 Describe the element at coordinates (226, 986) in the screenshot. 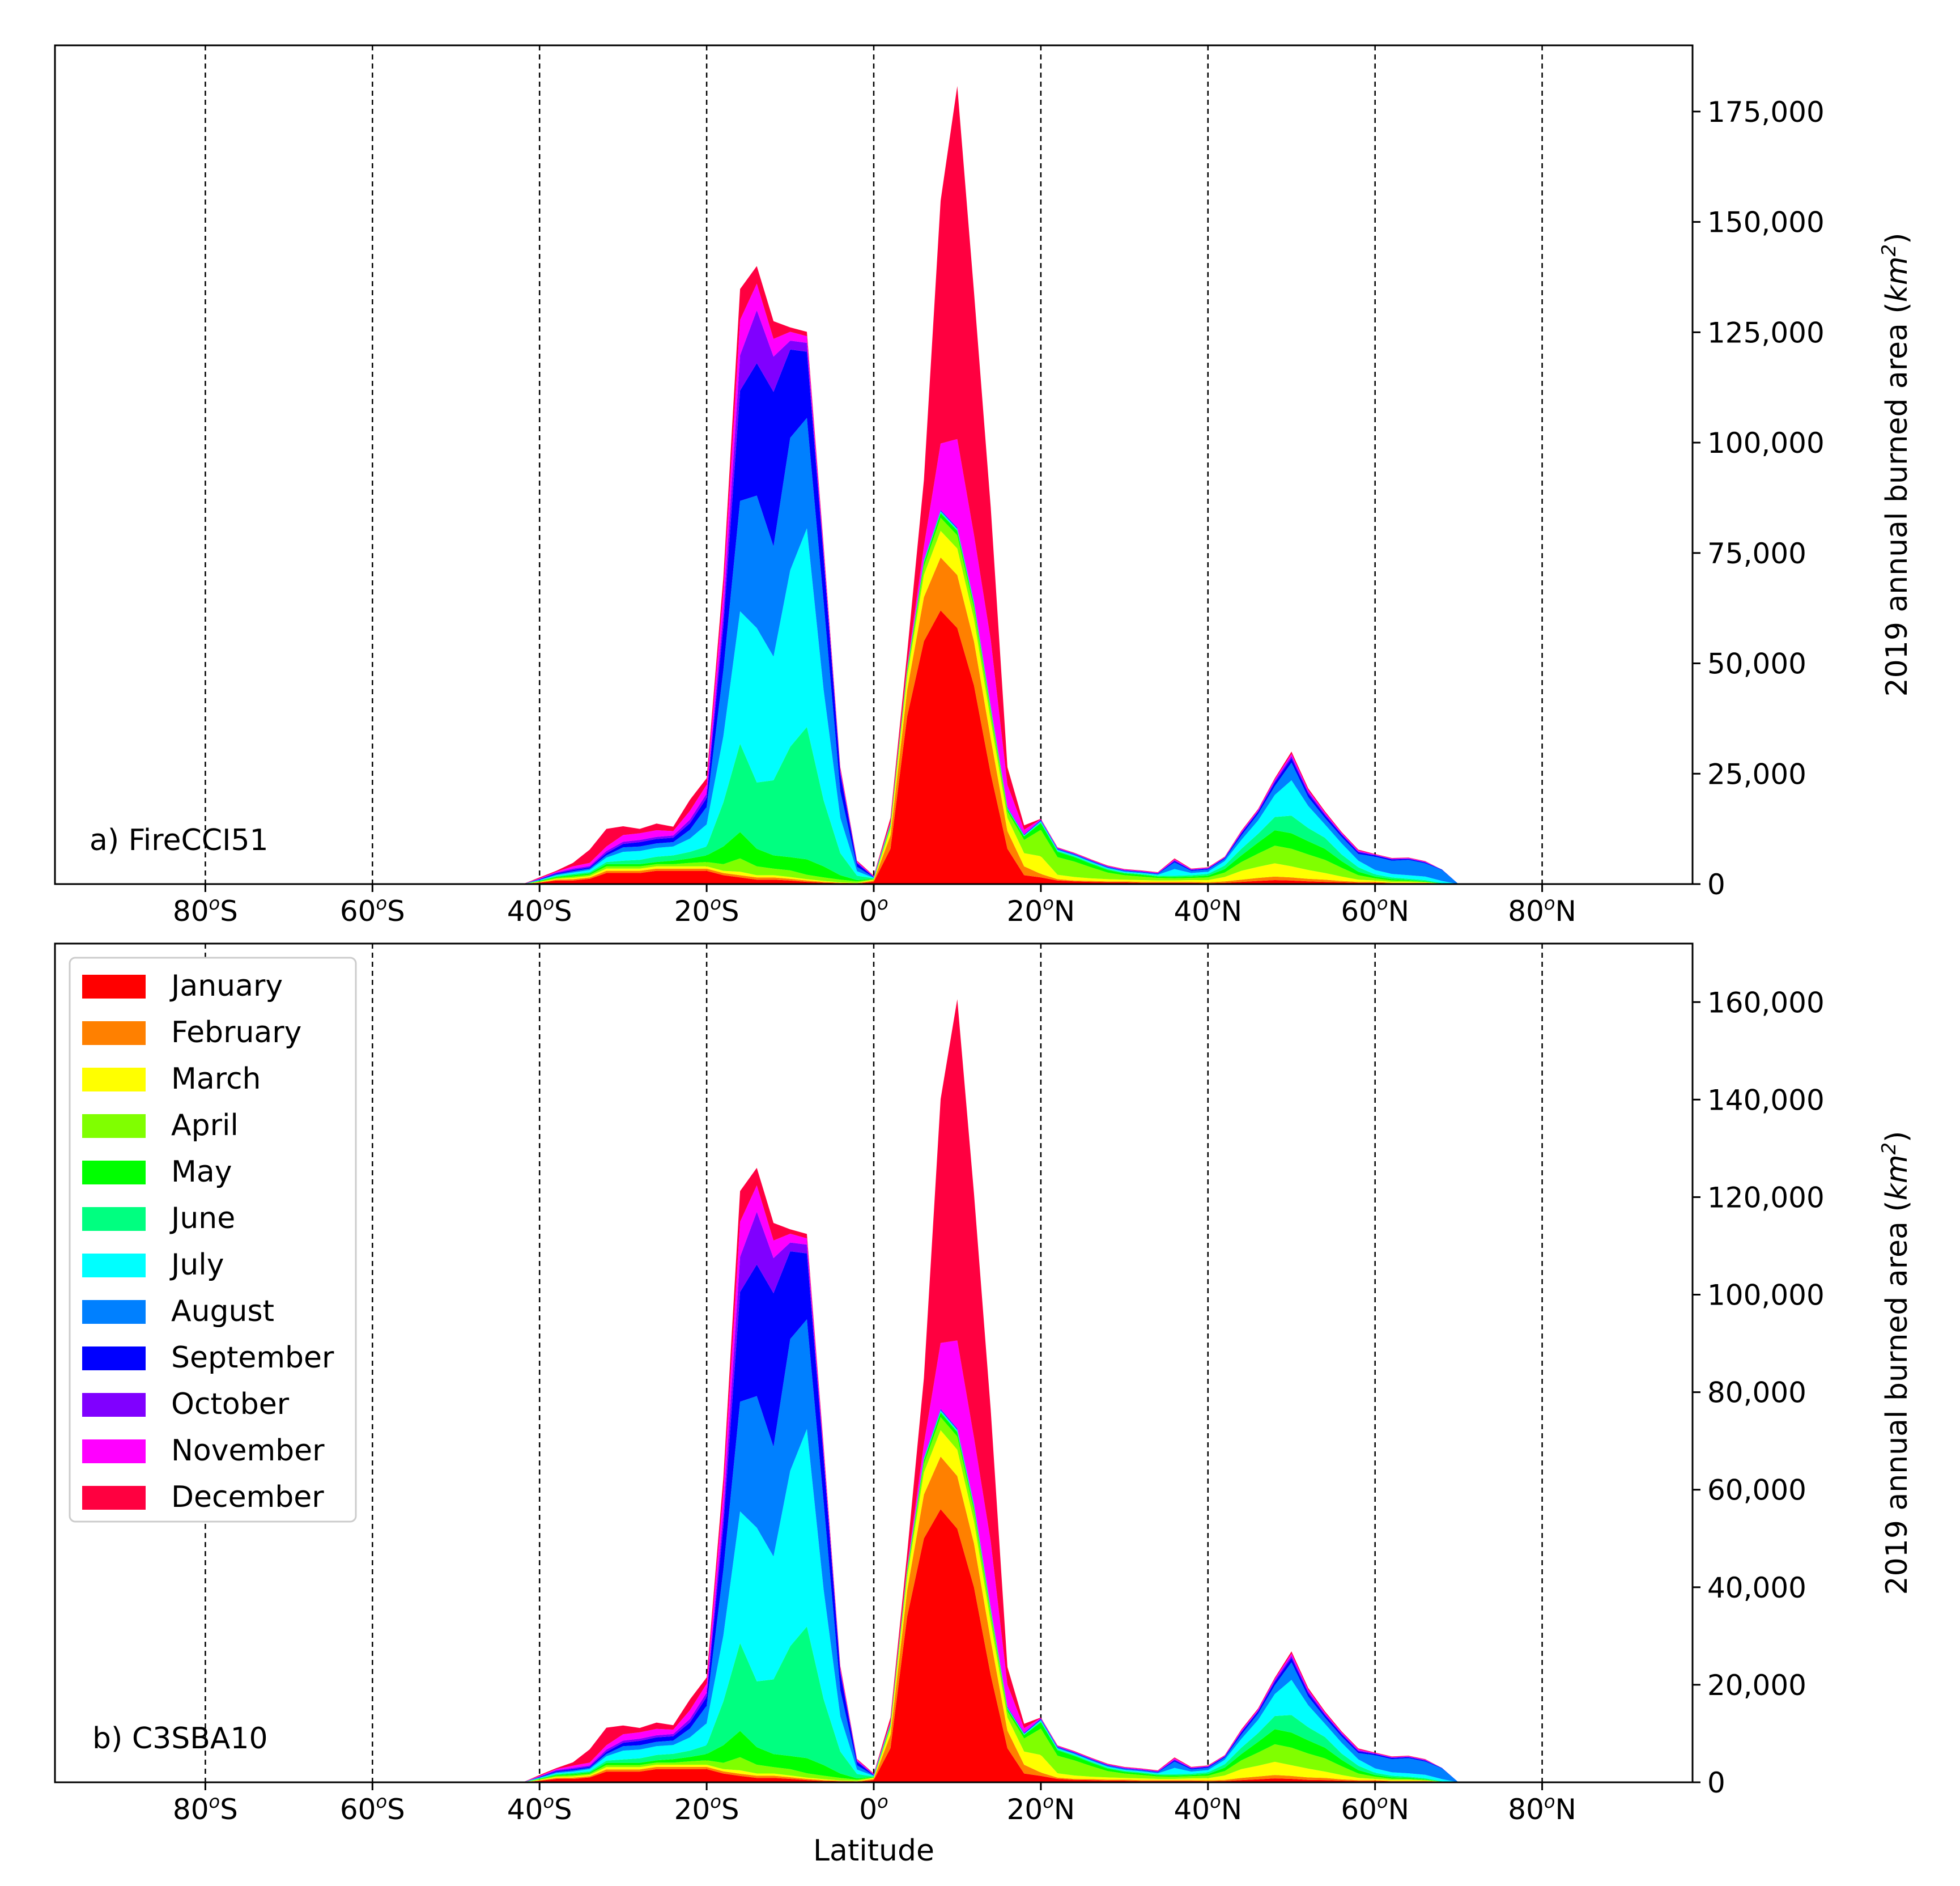

I see `legend-label-january: January` at that location.